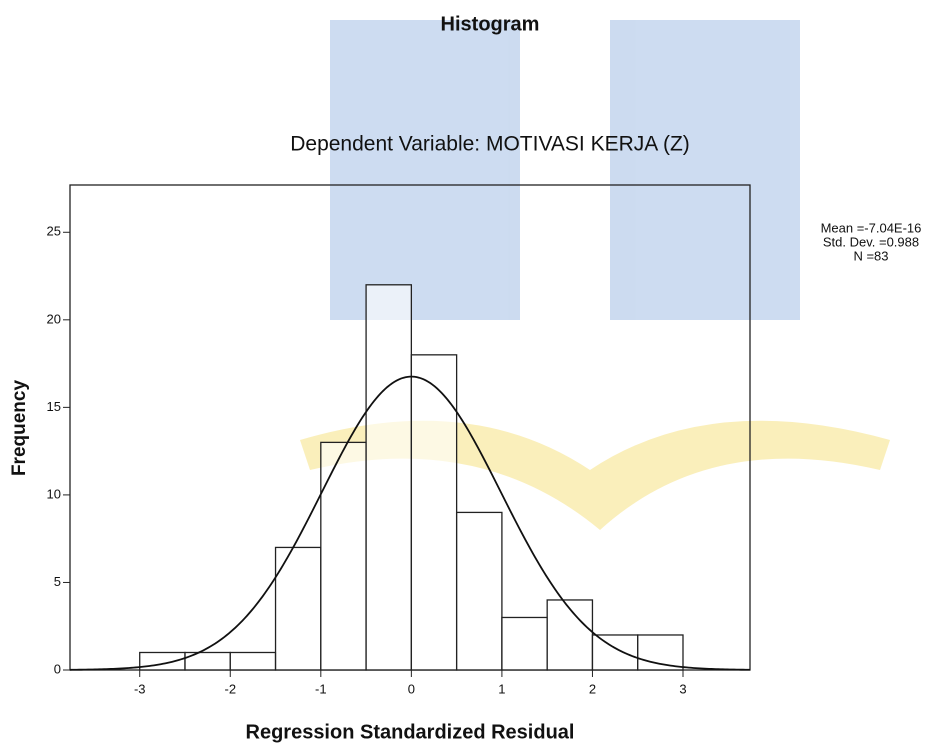  I want to click on x-tick-label: 1, so click(501, 688).